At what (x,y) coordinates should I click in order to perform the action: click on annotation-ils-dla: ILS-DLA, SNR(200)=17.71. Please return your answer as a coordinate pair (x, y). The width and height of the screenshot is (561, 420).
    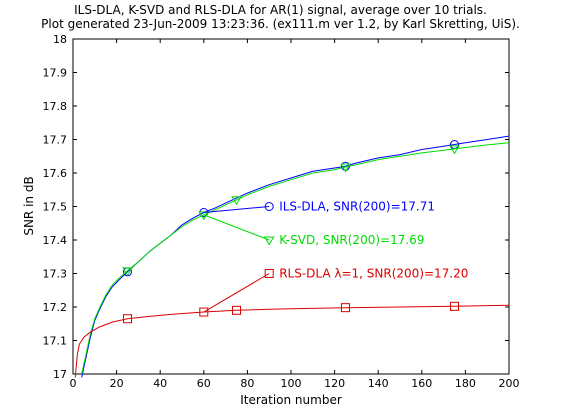
    Looking at the image, I should click on (319, 207).